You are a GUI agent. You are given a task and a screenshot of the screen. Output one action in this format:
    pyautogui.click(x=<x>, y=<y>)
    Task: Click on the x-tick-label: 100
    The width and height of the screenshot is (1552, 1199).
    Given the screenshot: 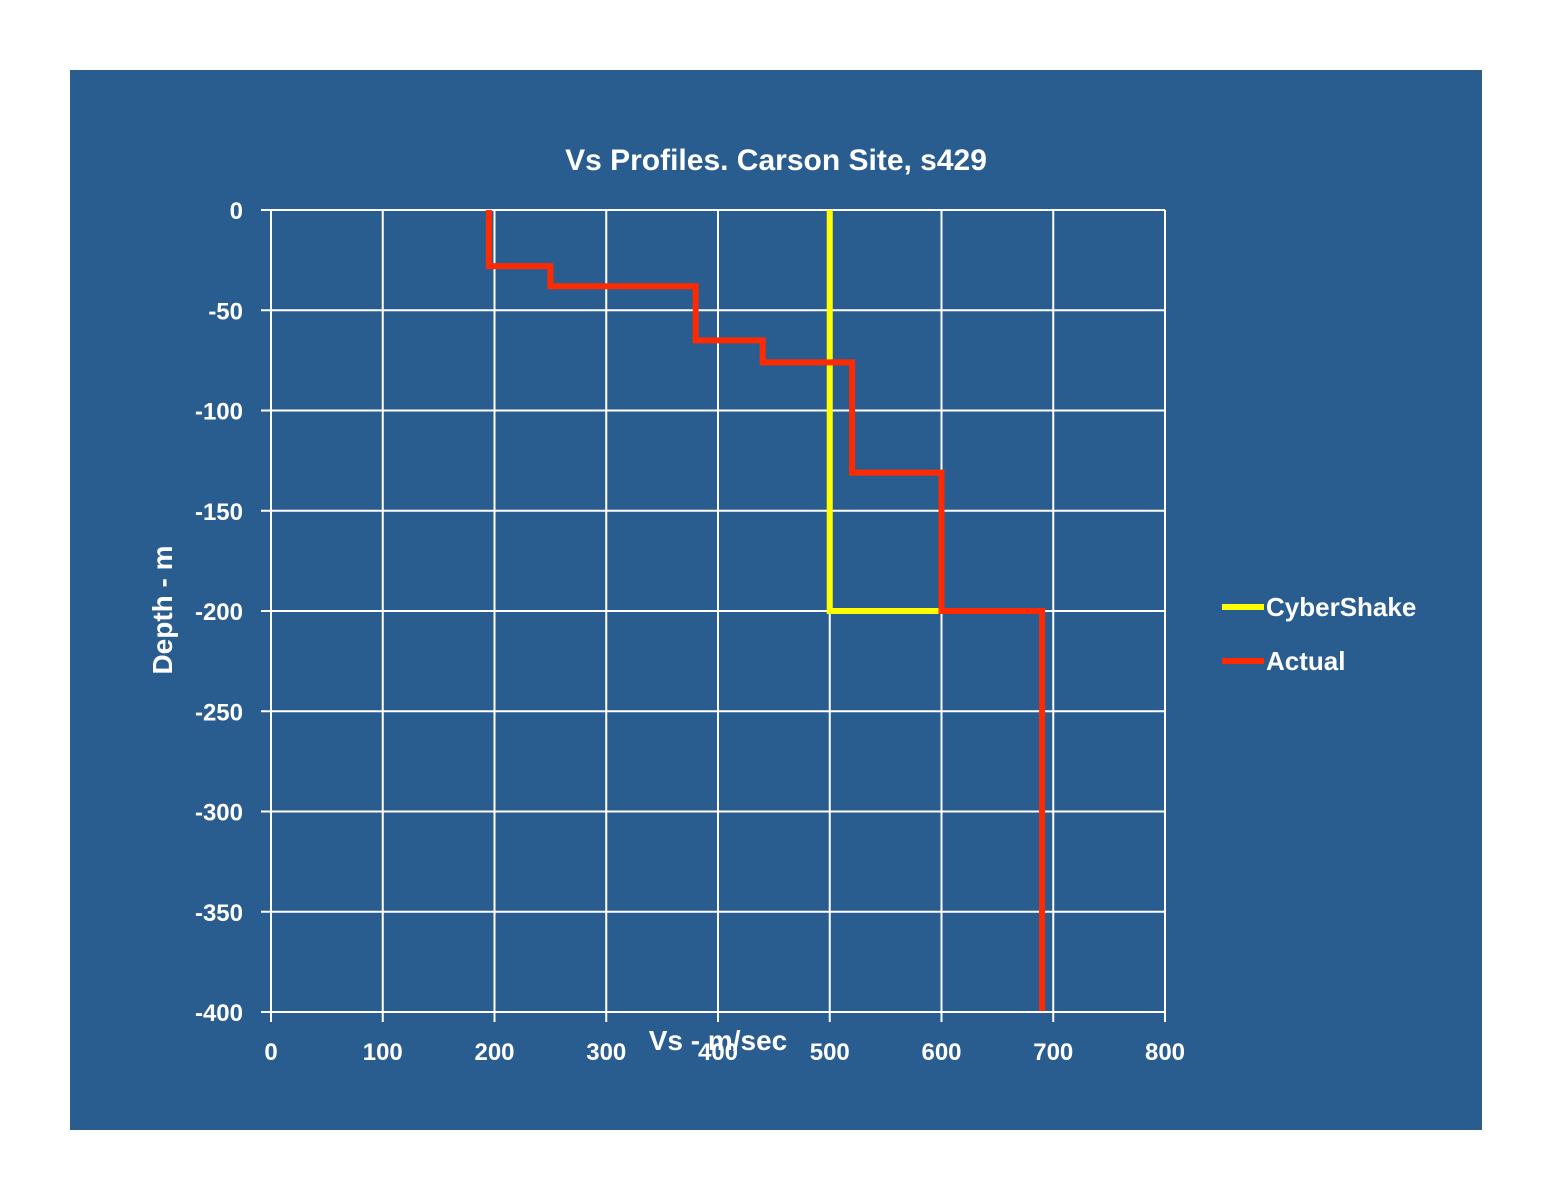 What is the action you would take?
    pyautogui.click(x=383, y=1052)
    